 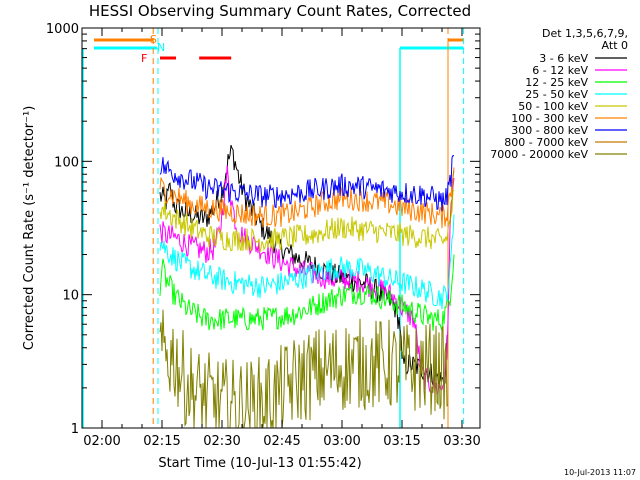 What do you see at coordinates (461, 441) in the screenshot?
I see `x-tick-label: 03:30` at bounding box center [461, 441].